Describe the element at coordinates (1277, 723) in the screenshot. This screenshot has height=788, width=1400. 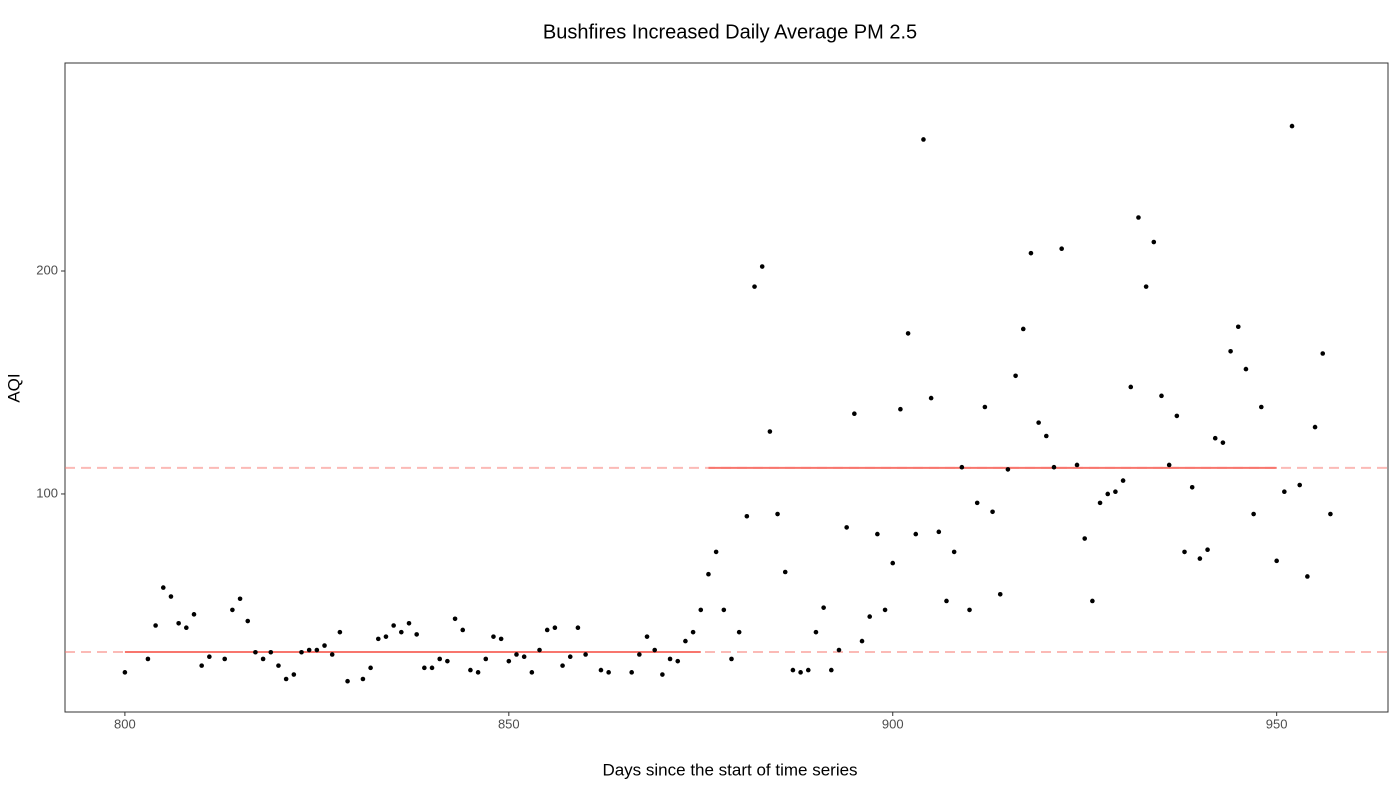
I see `x-tick-label: 950` at that location.